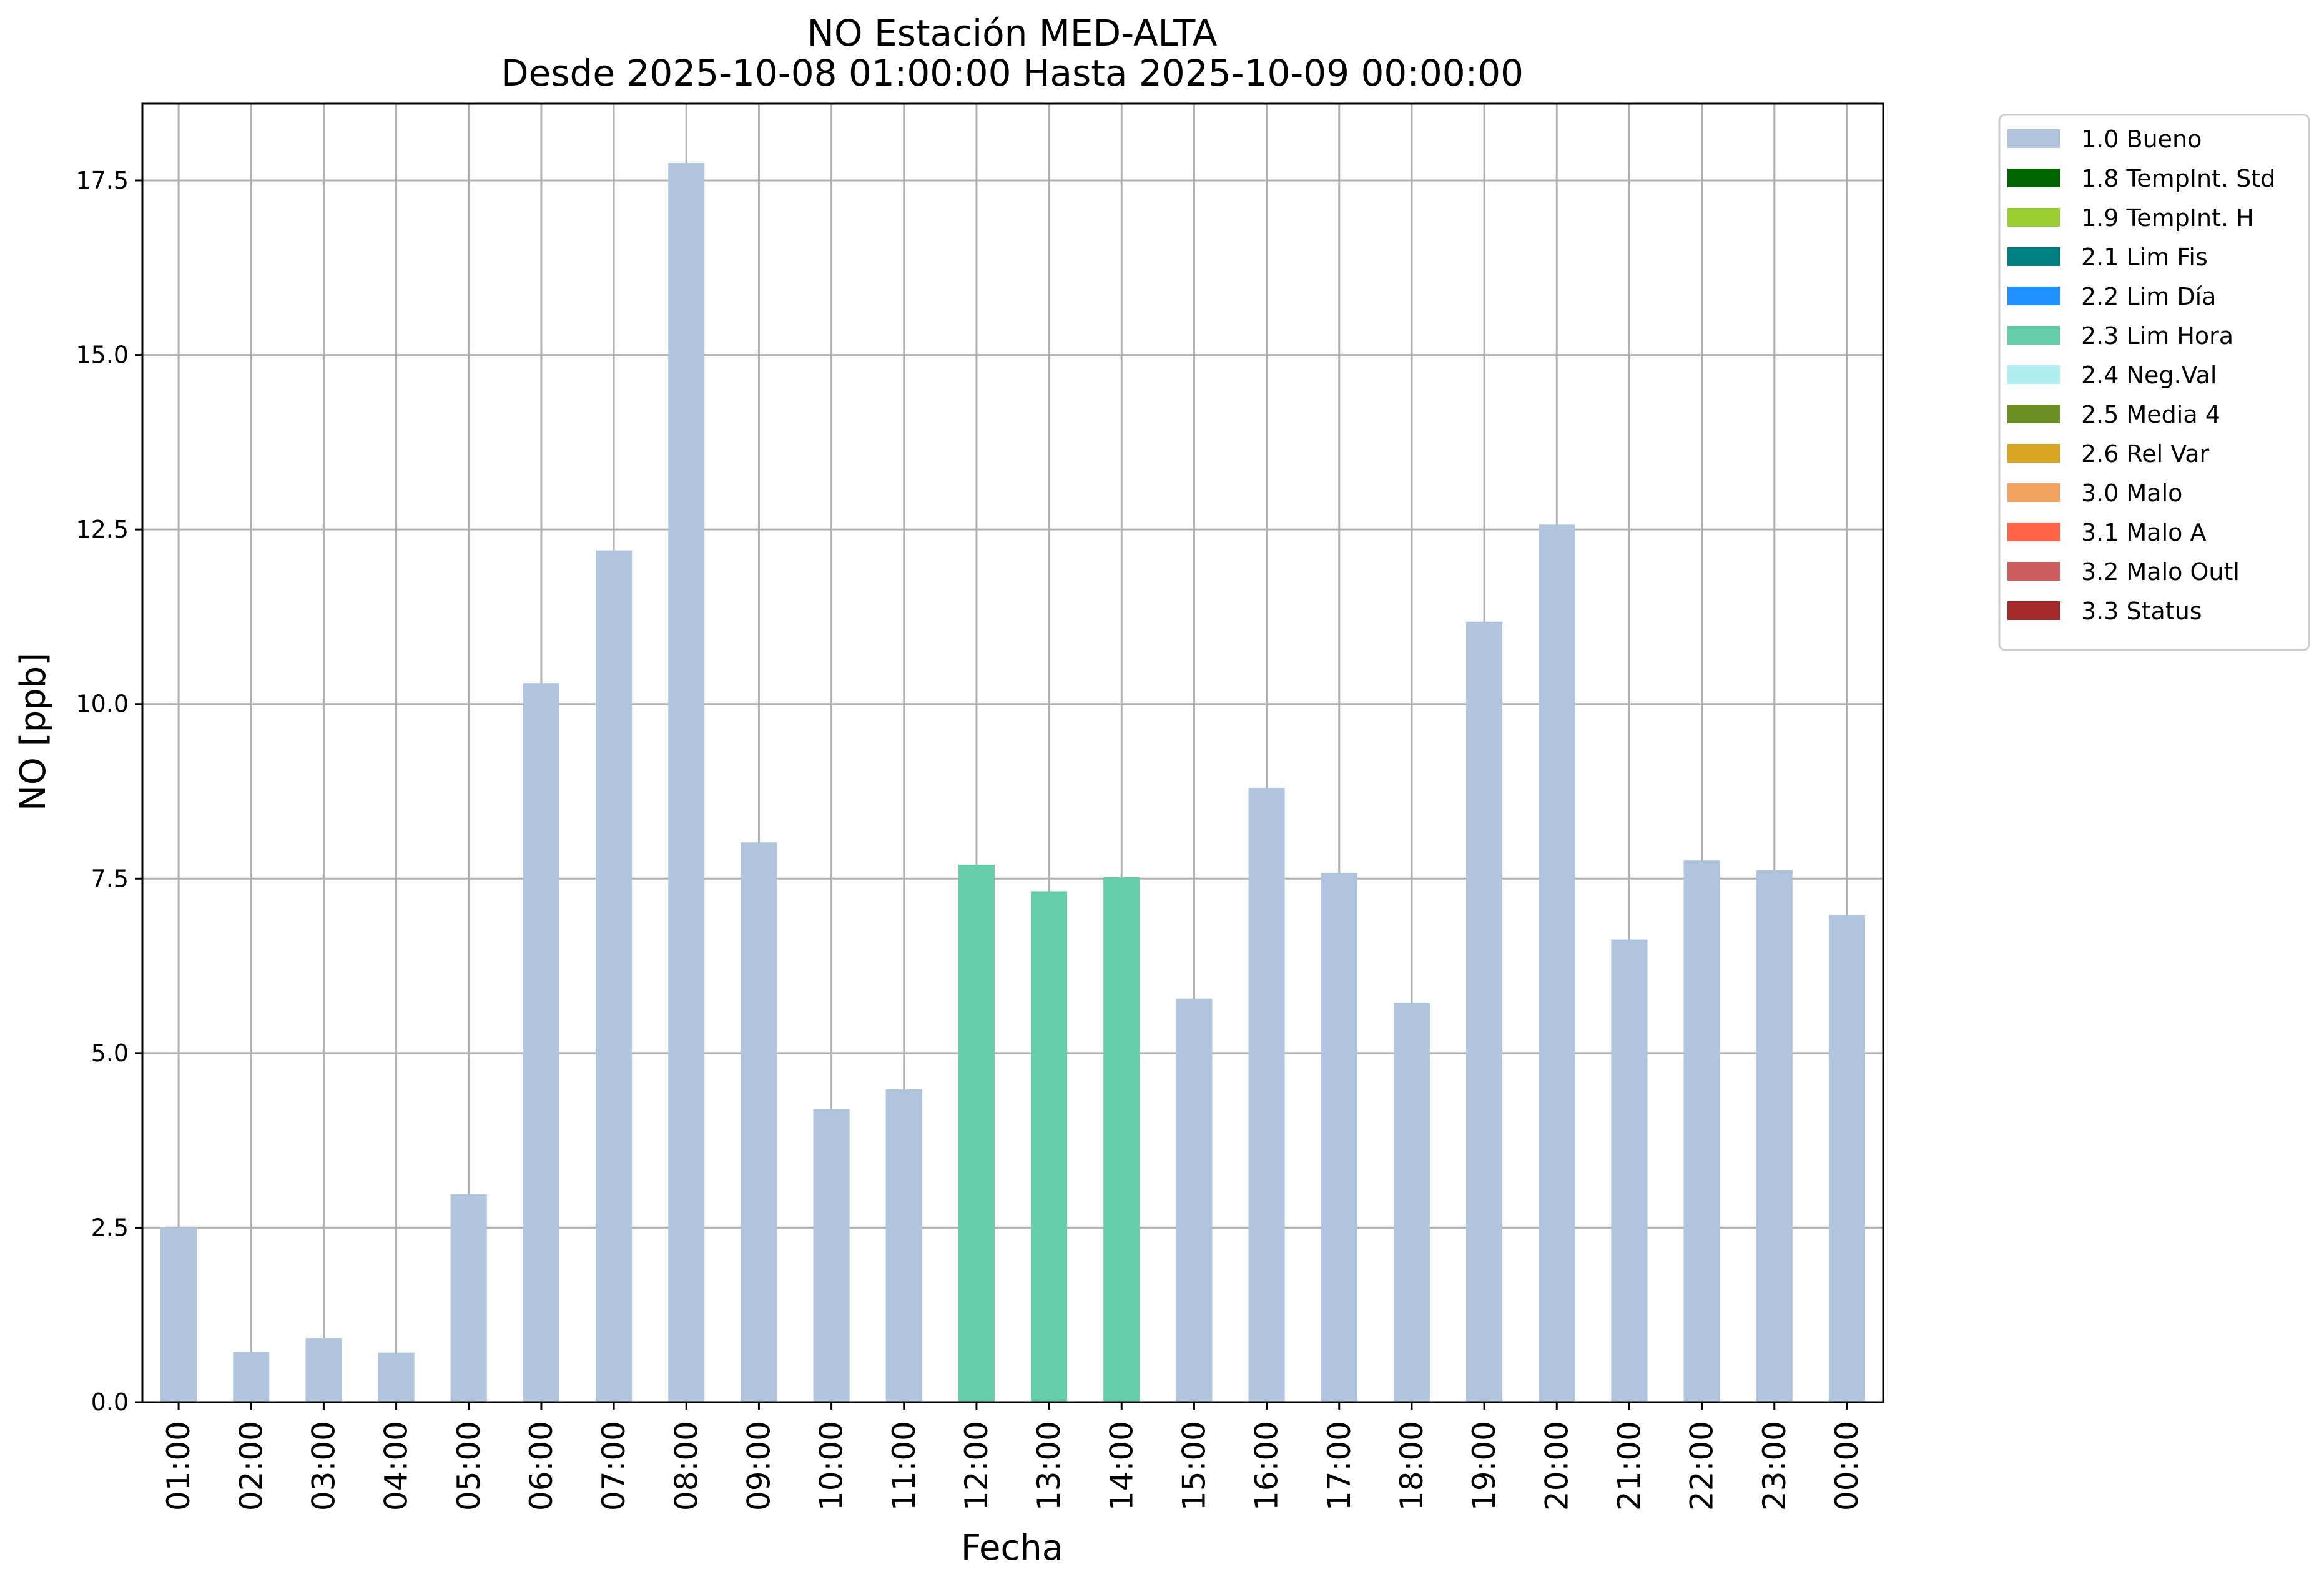 The width and height of the screenshot is (2324, 1582). I want to click on y-tick-label: 17.5, so click(102, 180).